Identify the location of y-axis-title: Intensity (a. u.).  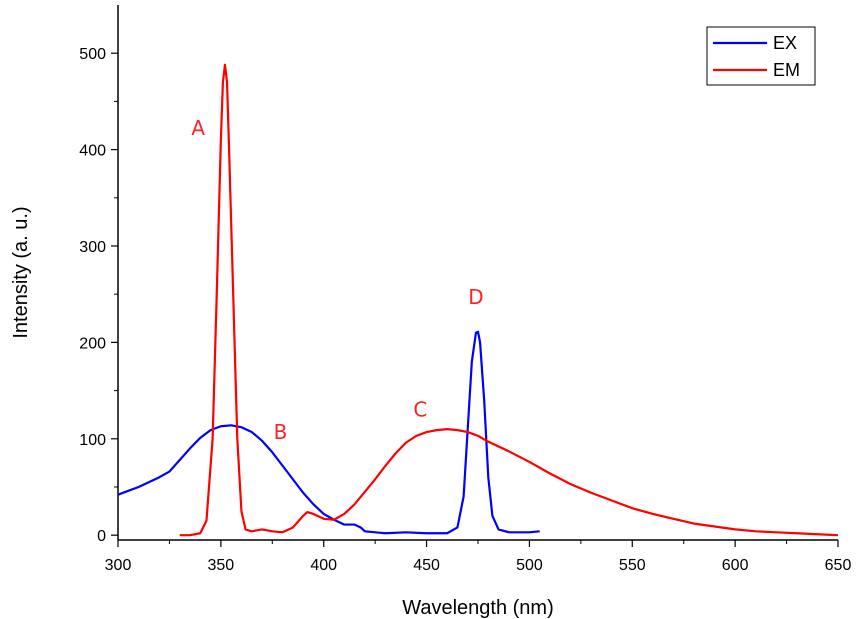
(21, 272).